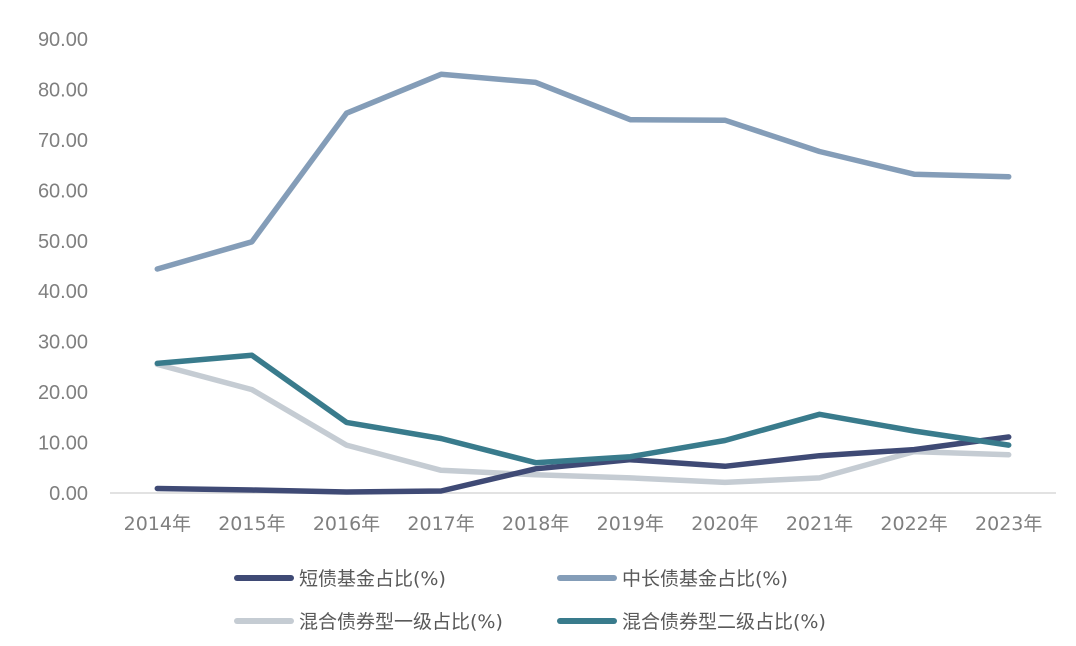 The height and width of the screenshot is (646, 1076). Describe the element at coordinates (157, 524) in the screenshot. I see `x-tick-label: 2014年` at that location.